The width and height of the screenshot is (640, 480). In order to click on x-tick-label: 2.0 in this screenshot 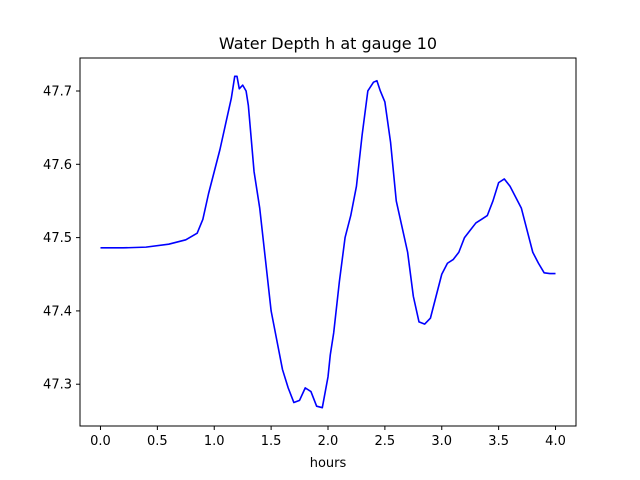, I will do `click(328, 441)`.